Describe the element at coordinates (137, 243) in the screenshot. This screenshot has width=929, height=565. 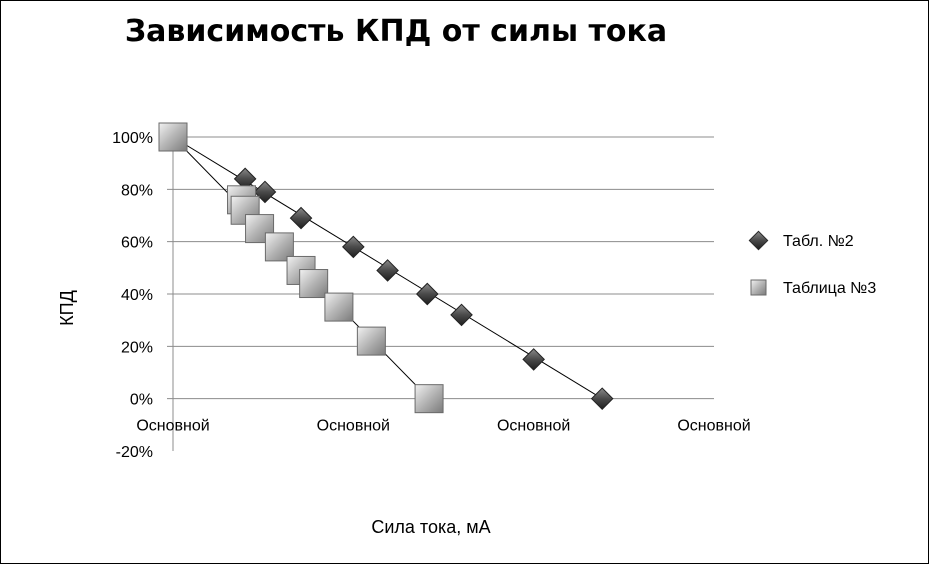
I see `y-tick-label: 60%` at that location.